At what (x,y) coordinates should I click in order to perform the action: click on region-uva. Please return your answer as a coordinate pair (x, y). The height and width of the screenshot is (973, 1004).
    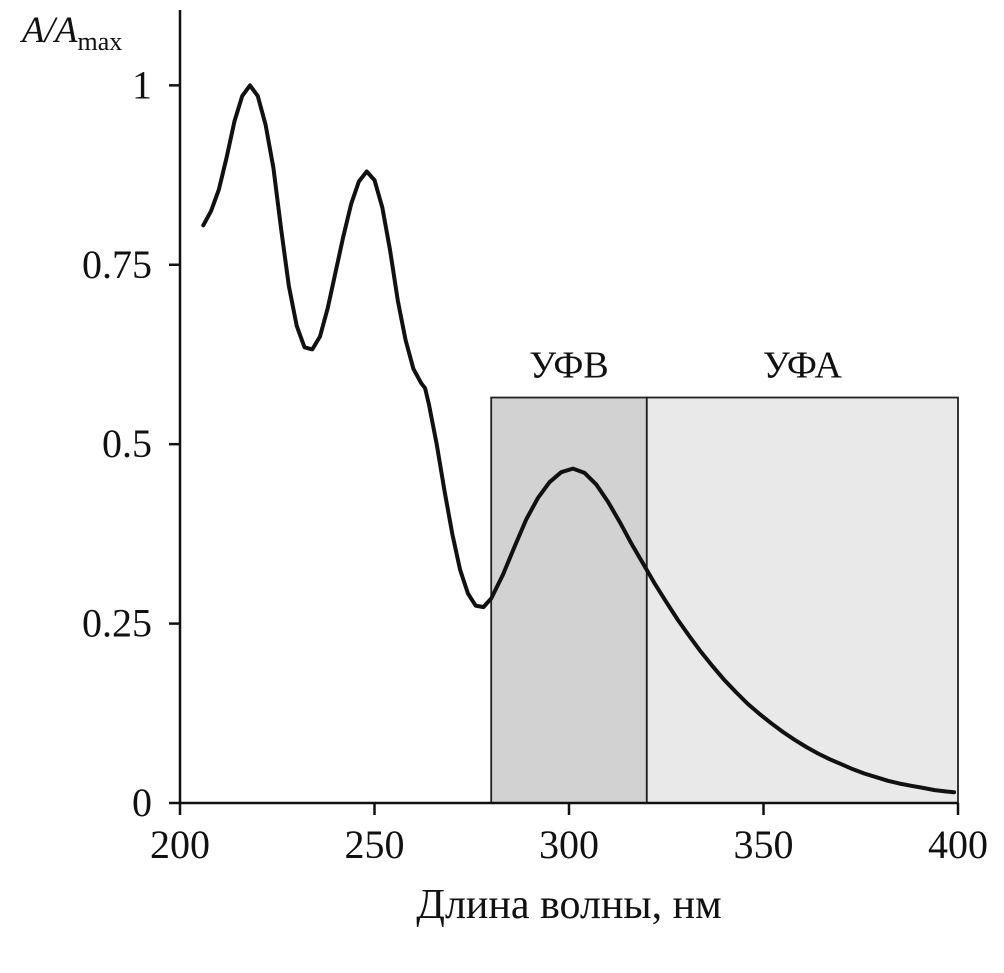
    Looking at the image, I should click on (802, 600).